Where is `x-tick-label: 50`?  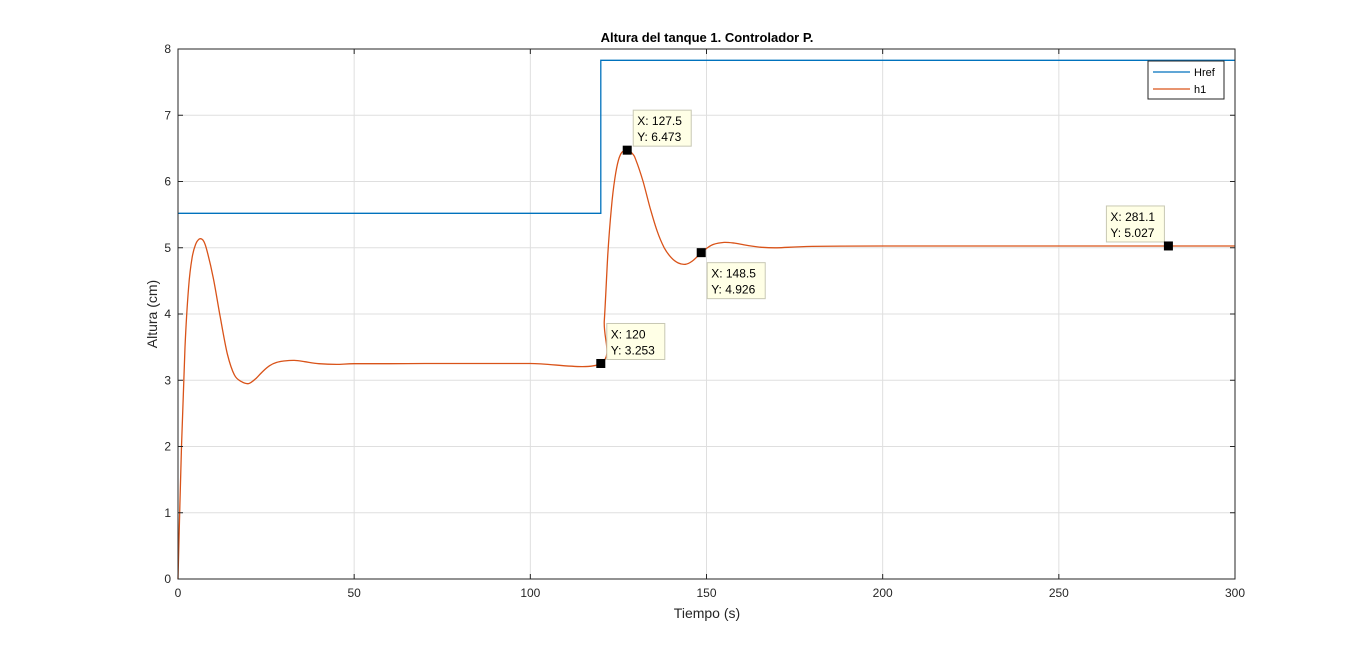 x-tick-label: 50 is located at coordinates (354, 593).